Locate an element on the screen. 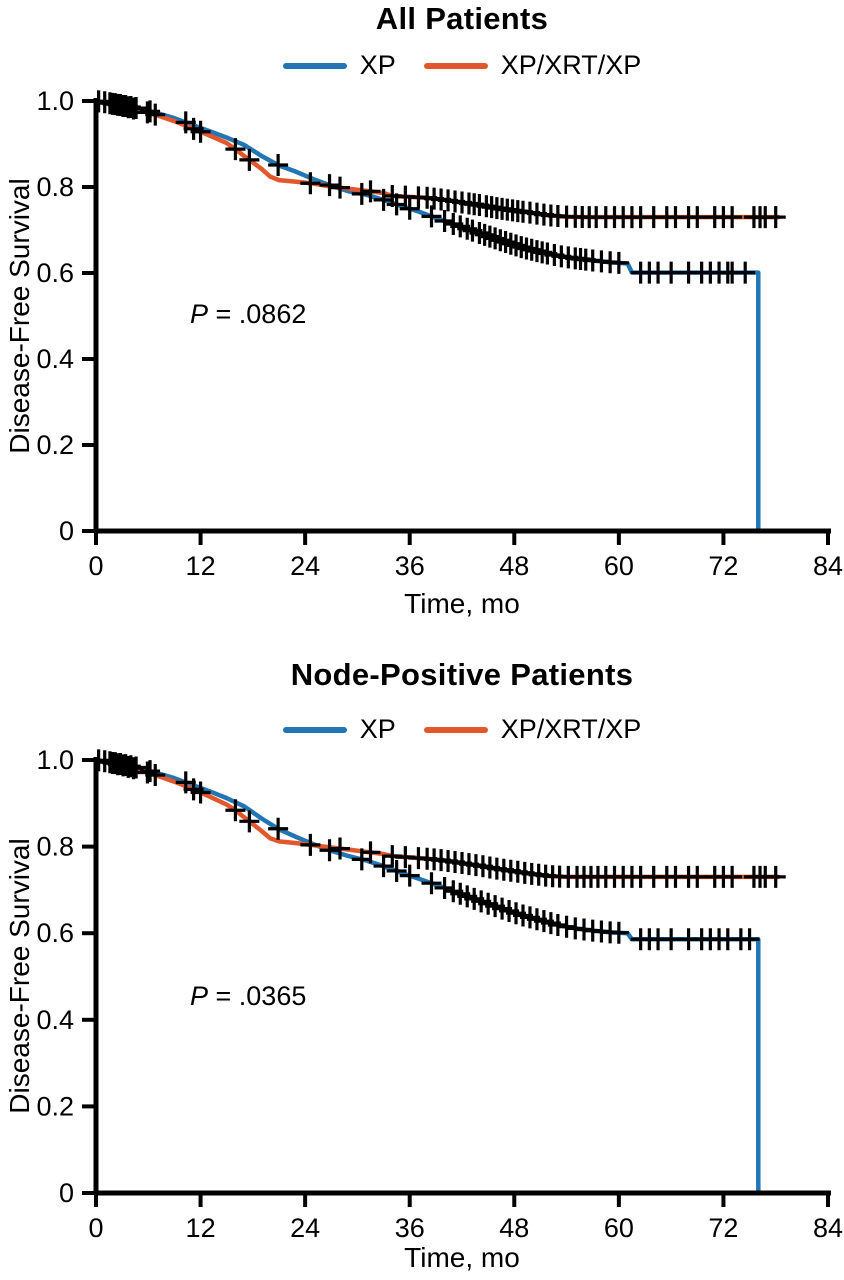 This screenshot has height=1280, width=844. x-tick-label: 24 is located at coordinates (305, 1228).